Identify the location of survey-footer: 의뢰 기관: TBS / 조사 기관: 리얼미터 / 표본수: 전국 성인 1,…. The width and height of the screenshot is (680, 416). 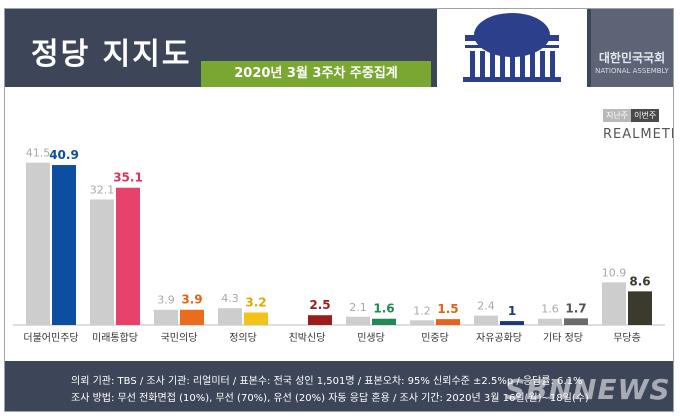
(339, 386).